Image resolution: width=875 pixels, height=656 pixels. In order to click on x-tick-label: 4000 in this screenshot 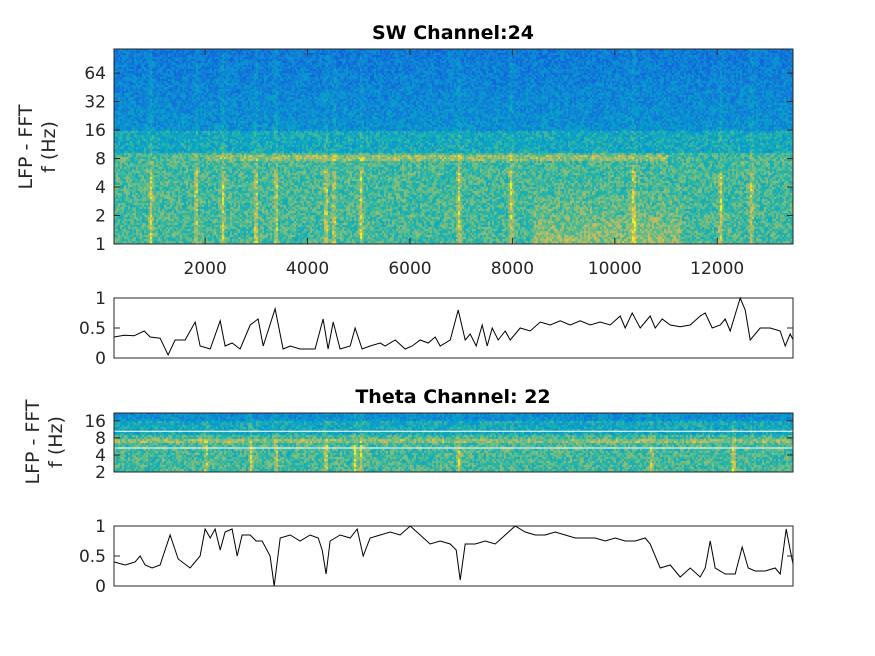, I will do `click(307, 269)`.